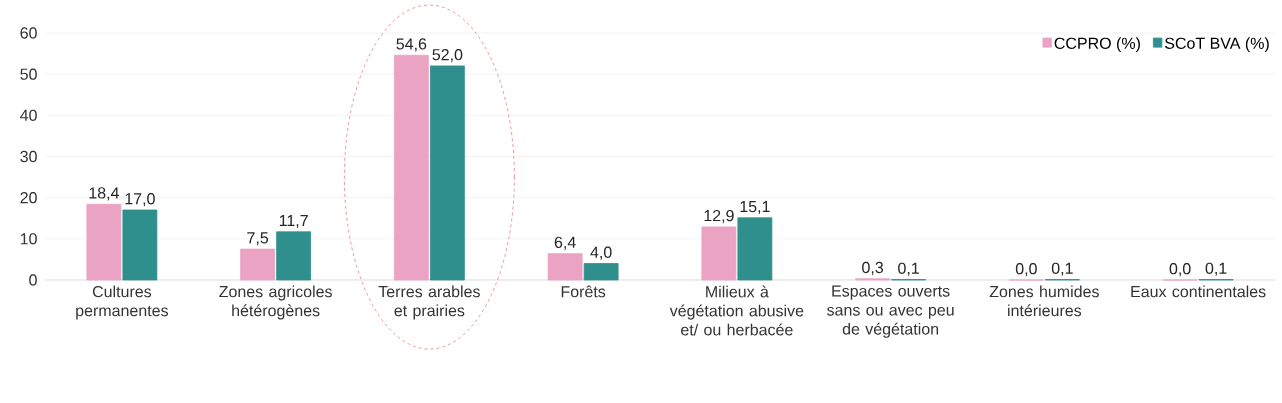 The width and height of the screenshot is (1282, 403). What do you see at coordinates (429, 302) in the screenshot?
I see `x-tick-label: Terres arables et prairies` at bounding box center [429, 302].